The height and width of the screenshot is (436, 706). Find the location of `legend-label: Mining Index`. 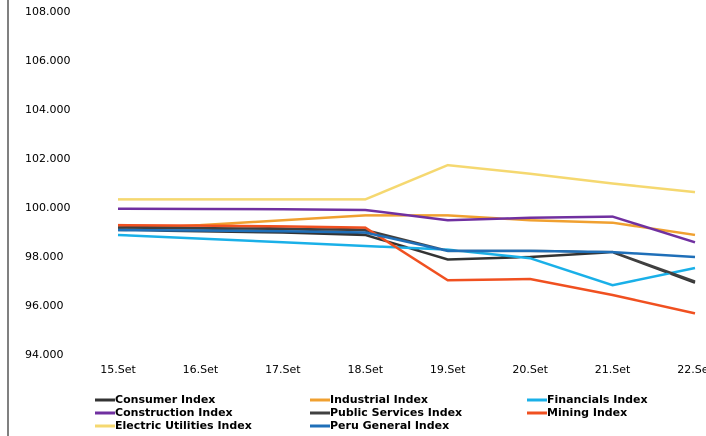

legend-label: Mining Index is located at coordinates (587, 412).